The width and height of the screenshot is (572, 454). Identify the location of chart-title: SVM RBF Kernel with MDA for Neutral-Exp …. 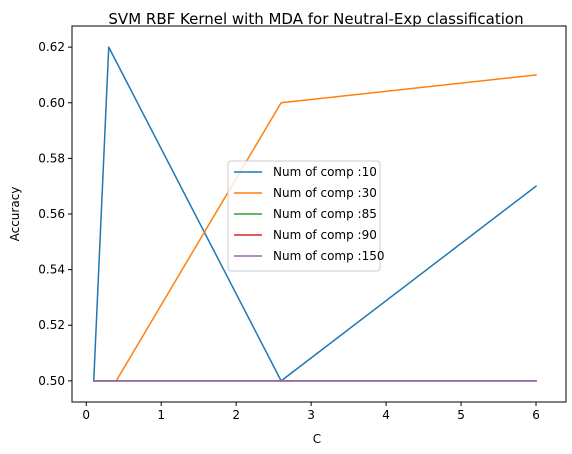
(315, 19).